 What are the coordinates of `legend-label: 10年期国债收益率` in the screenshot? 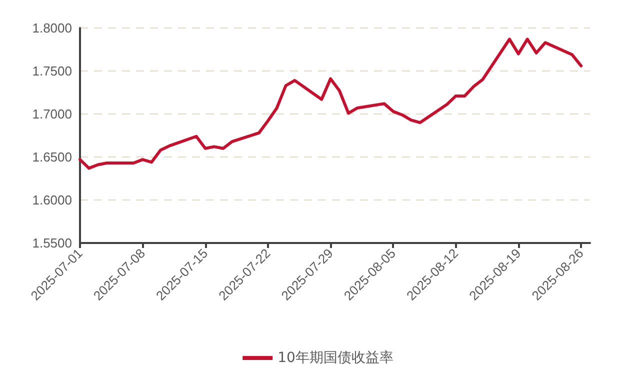 It's located at (336, 358).